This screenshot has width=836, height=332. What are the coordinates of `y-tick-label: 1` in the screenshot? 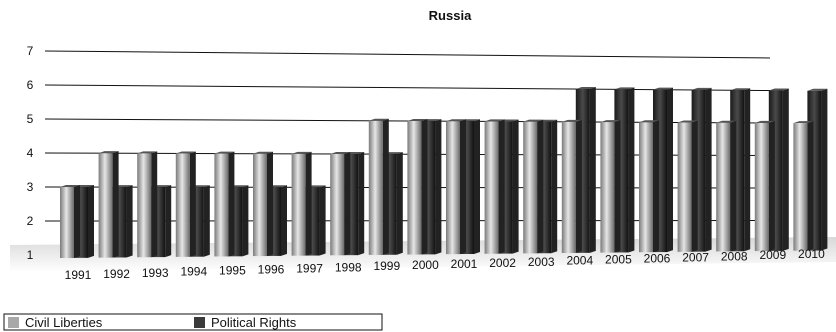 It's located at (30, 255).